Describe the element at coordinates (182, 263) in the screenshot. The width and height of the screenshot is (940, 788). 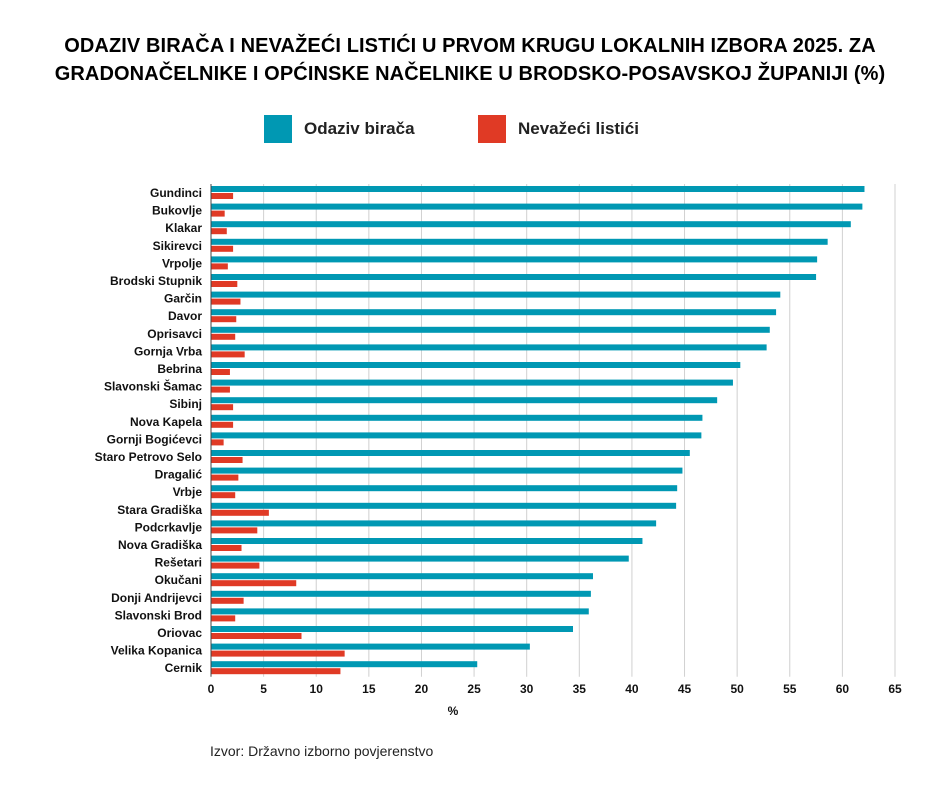
I see `category-label-4: Vrpolje` at that location.